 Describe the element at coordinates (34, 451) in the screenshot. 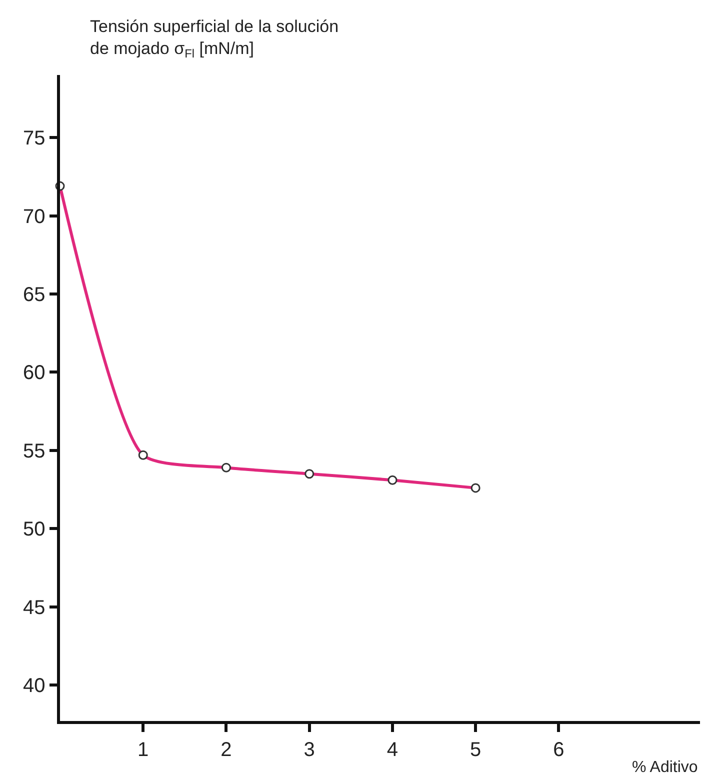

I see `y-tick-label: 55` at that location.